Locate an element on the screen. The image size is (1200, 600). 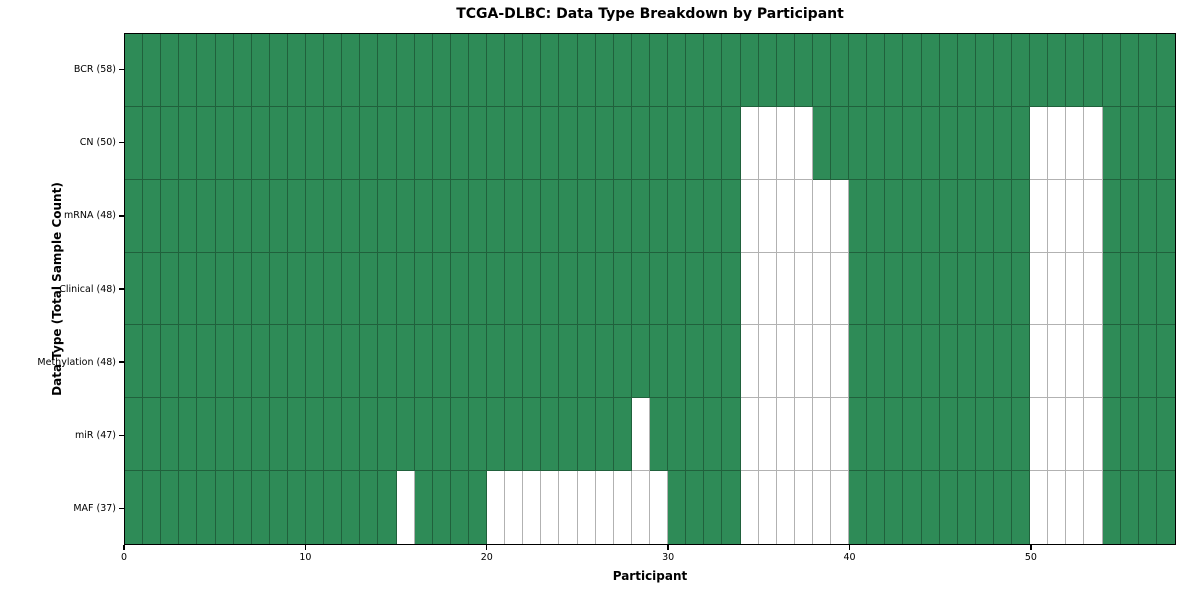
y-tick-mark is located at coordinates (121, 69).